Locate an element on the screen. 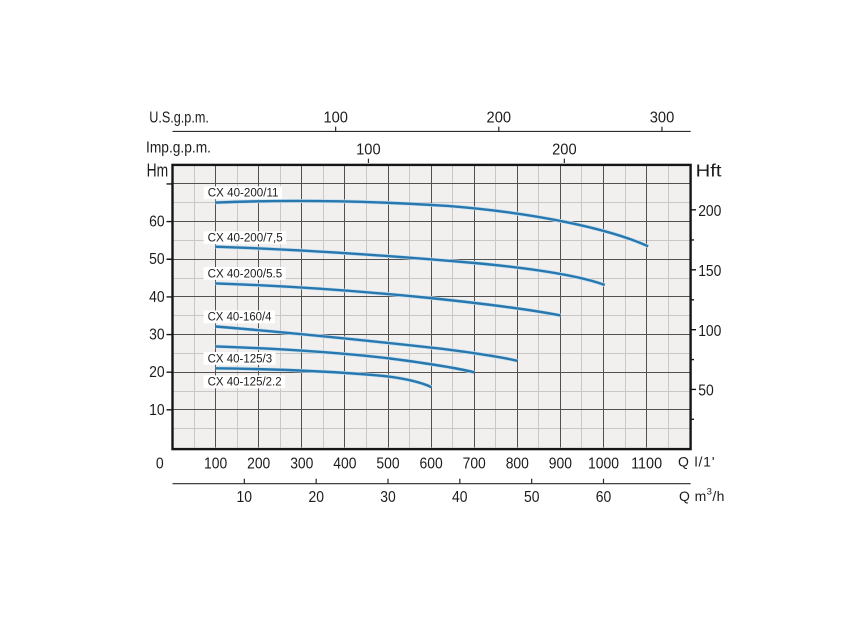  svg-text: CX 40-200/5.5 is located at coordinates (245, 274).